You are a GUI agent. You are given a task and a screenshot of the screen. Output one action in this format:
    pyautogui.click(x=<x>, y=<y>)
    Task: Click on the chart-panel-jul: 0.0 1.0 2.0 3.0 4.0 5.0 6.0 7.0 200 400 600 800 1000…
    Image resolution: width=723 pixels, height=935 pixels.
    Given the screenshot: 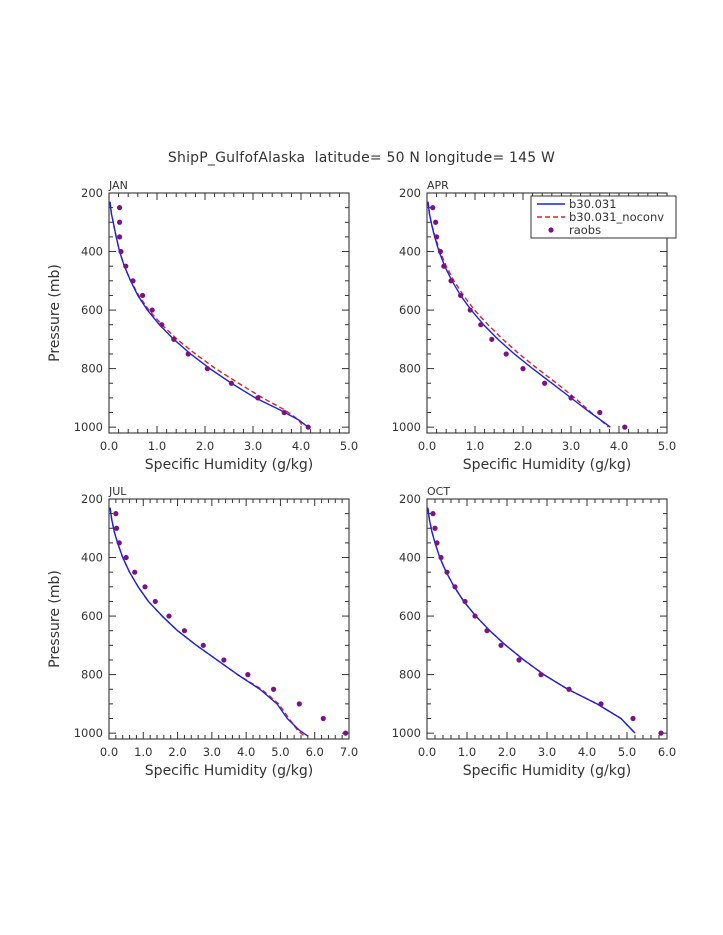 What is the action you would take?
    pyautogui.click(x=202, y=632)
    